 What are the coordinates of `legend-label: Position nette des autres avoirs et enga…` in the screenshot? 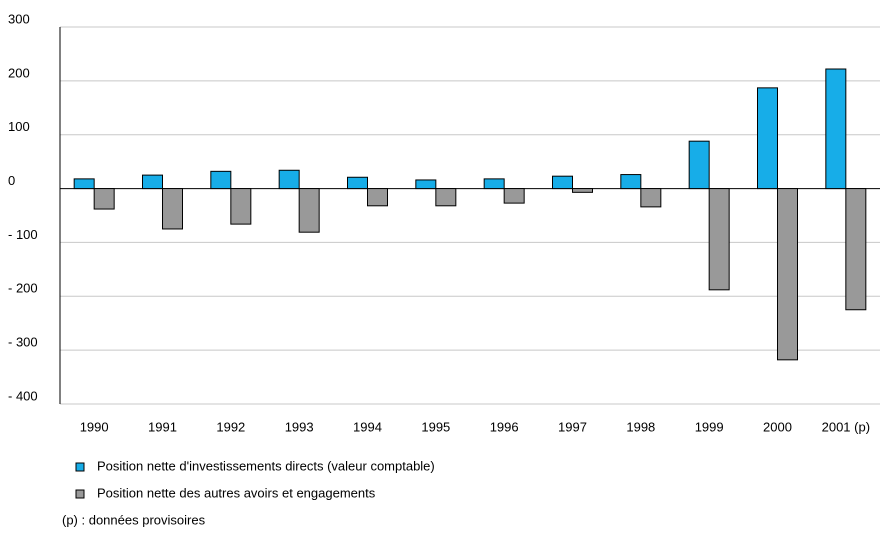 It's located at (236, 492).